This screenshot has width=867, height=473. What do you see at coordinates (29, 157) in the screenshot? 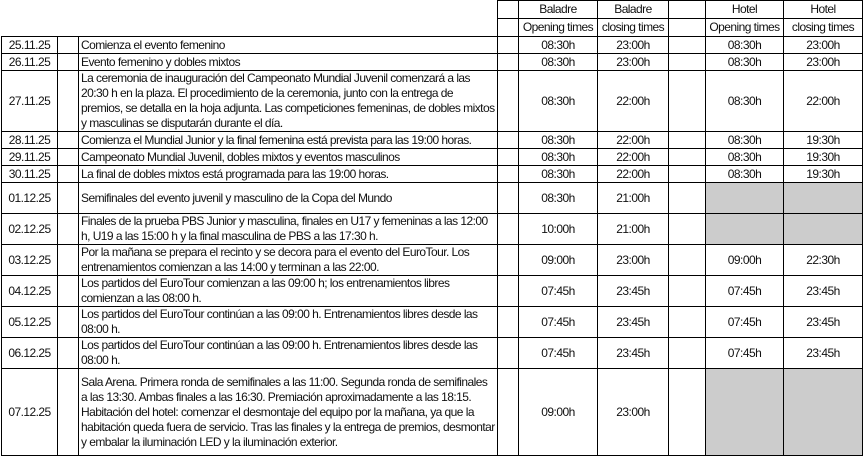
I see `date-cell: 29.11.25` at bounding box center [29, 157].